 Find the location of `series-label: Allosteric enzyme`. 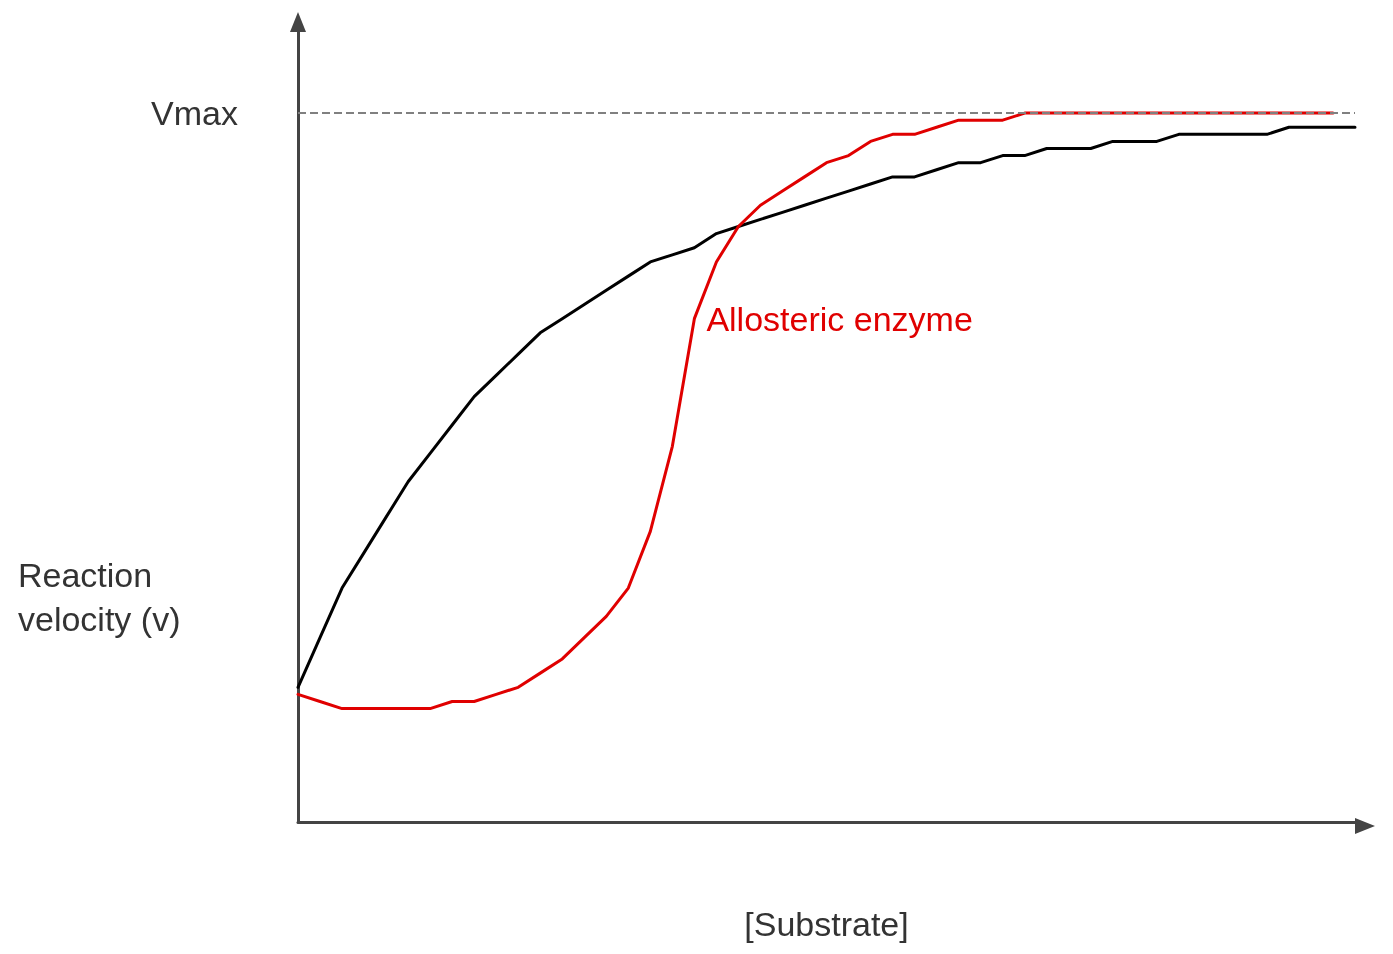

series-label: Allosteric enzyme is located at coordinates (839, 318).